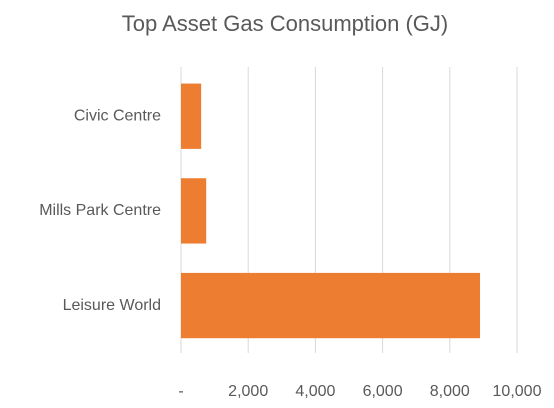 This screenshot has width=554, height=408. I want to click on x-tick-label: 8,000, so click(450, 391).